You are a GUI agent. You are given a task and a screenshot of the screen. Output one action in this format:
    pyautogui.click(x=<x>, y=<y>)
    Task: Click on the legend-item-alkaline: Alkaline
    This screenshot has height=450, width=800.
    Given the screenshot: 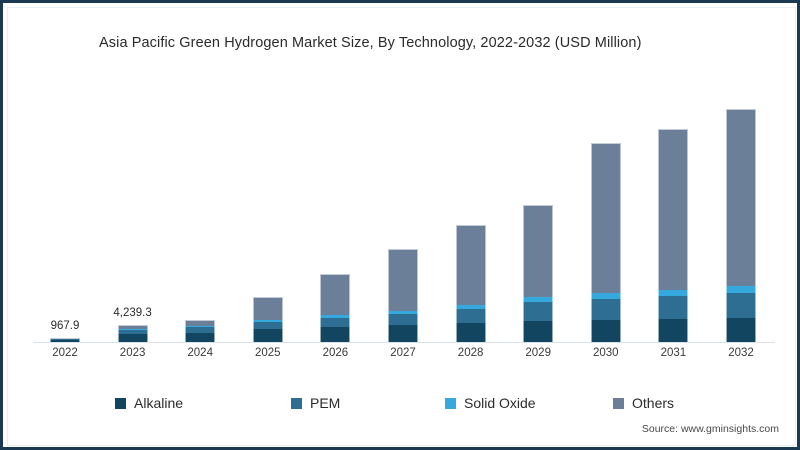 What is the action you would take?
    pyautogui.click(x=149, y=403)
    